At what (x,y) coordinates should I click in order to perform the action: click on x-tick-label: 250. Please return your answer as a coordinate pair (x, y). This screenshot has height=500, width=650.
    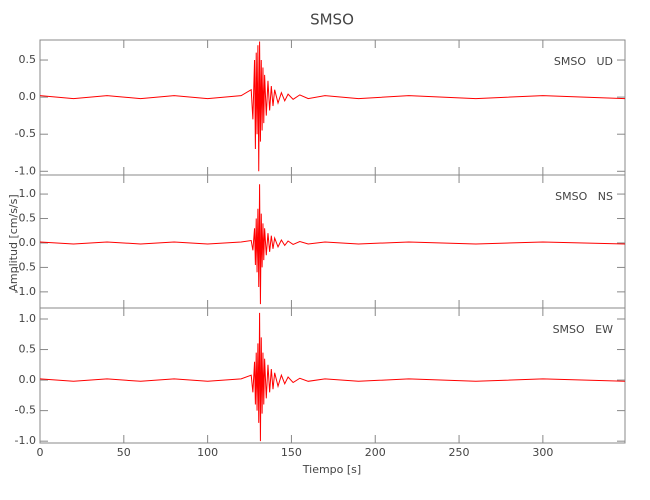
    Looking at the image, I should click on (459, 452).